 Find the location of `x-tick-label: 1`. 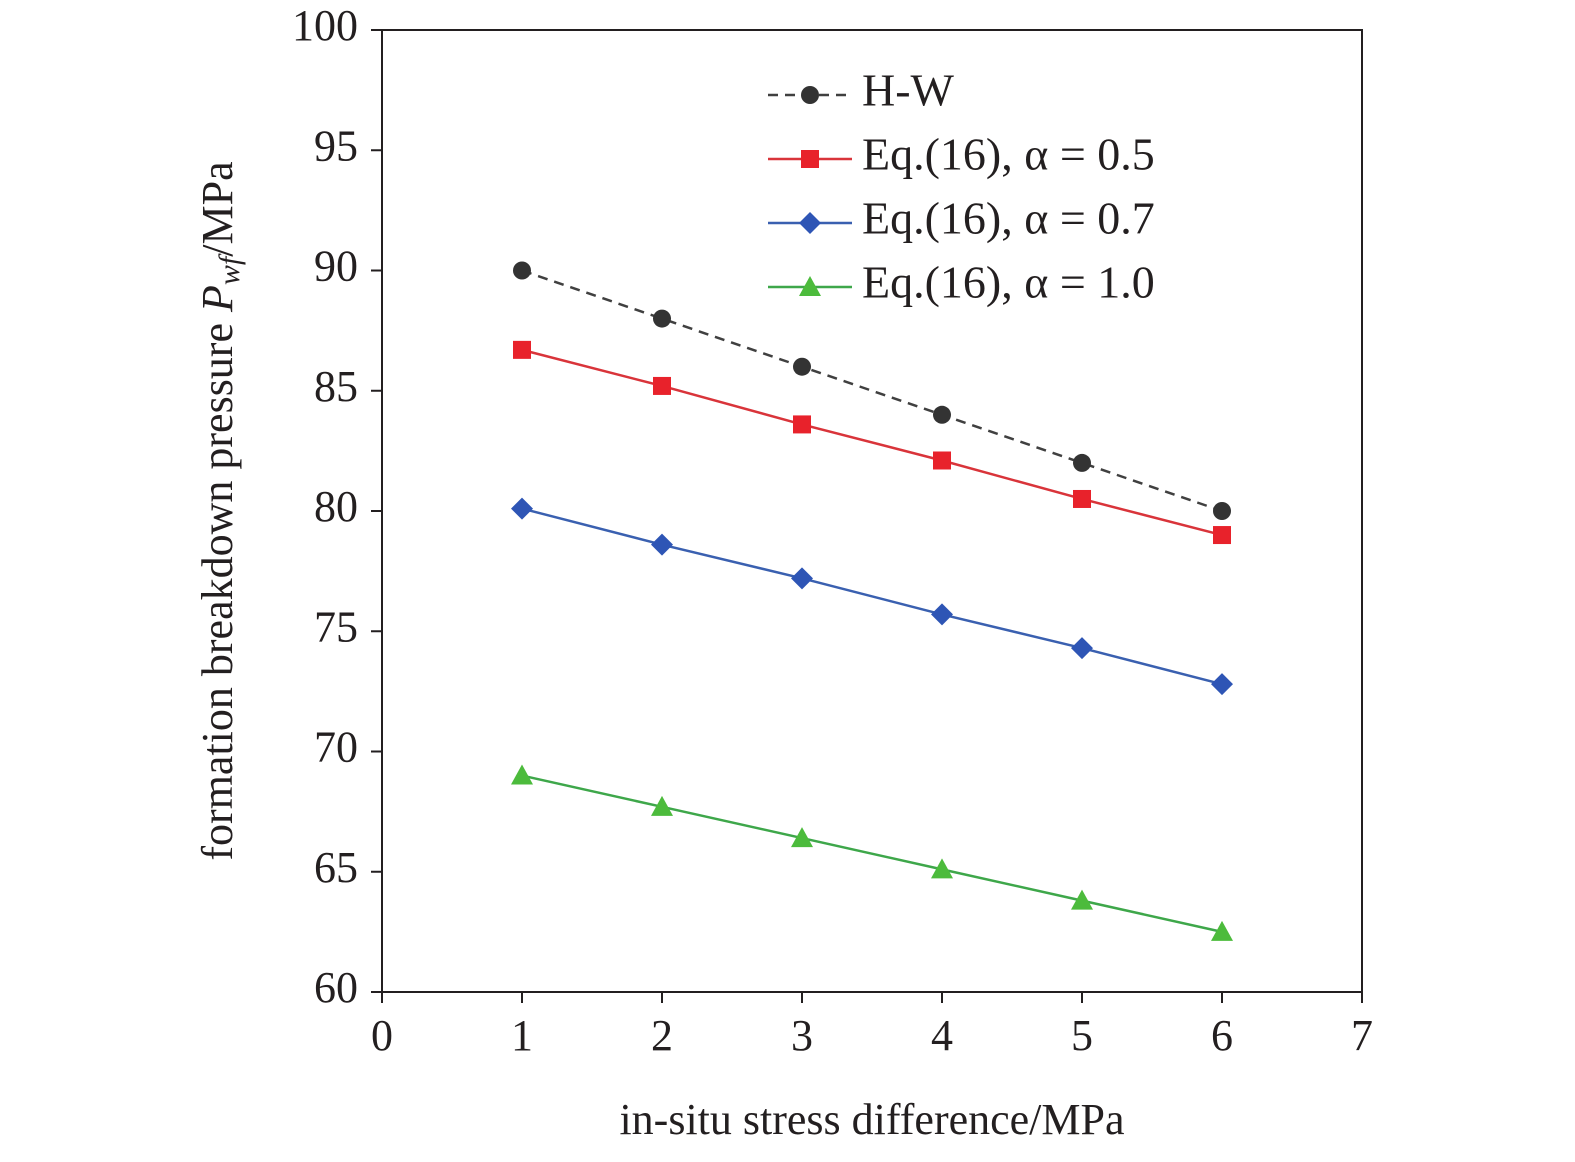

x-tick-label: 1 is located at coordinates (522, 1035).